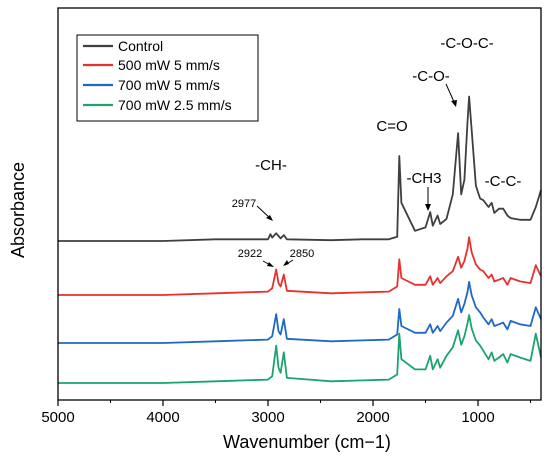  Describe the element at coordinates (162, 417) in the screenshot. I see `x-tick-label: 4000` at that location.